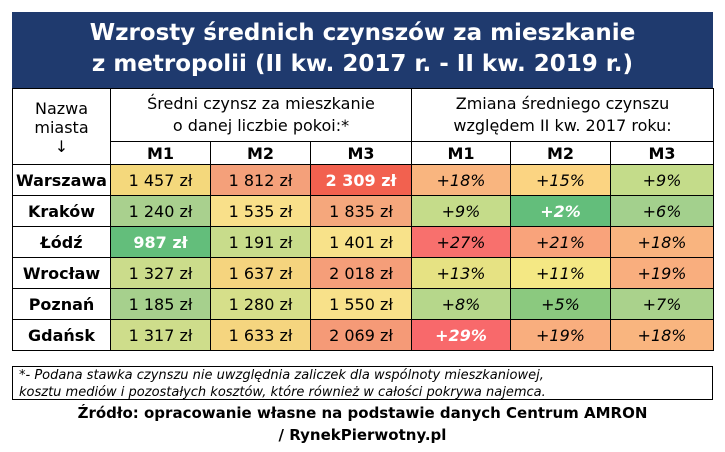 This screenshot has height=452, width=725. I want to click on rent-cell: 1 240 zł, so click(160, 211).